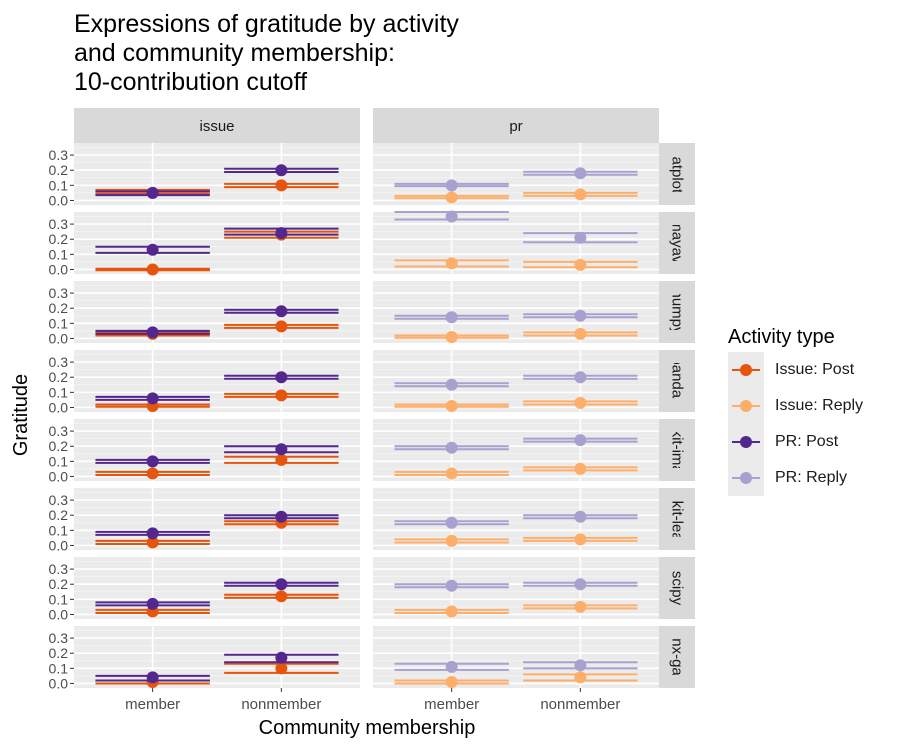  I want to click on row-strip-mayavi, so click(677, 243).